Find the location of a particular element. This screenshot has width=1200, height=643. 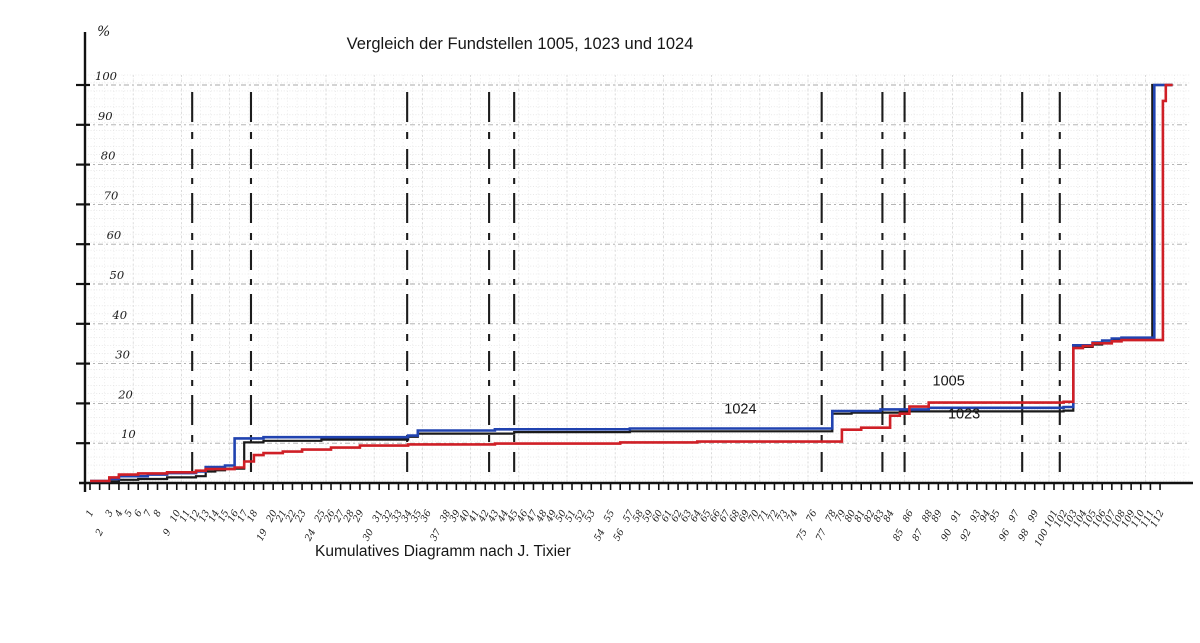

x-tick-label: 55 is located at coordinates (609, 516).